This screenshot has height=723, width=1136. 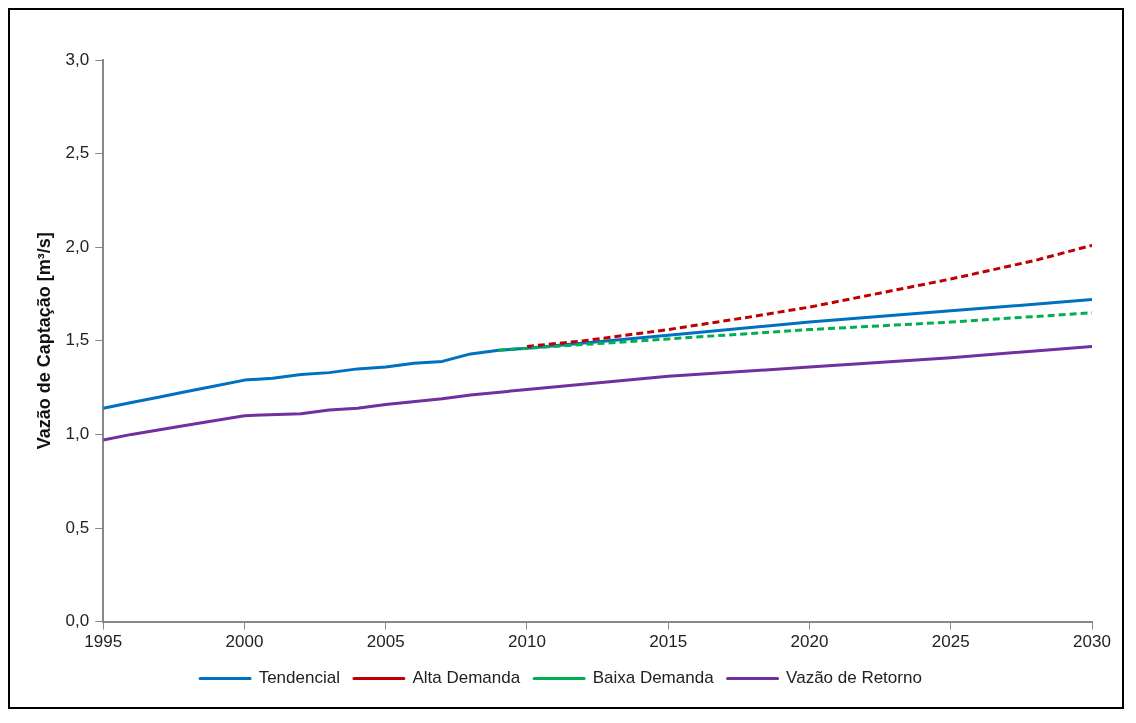 I want to click on y-tick-label: 1,0, so click(x=77, y=434).